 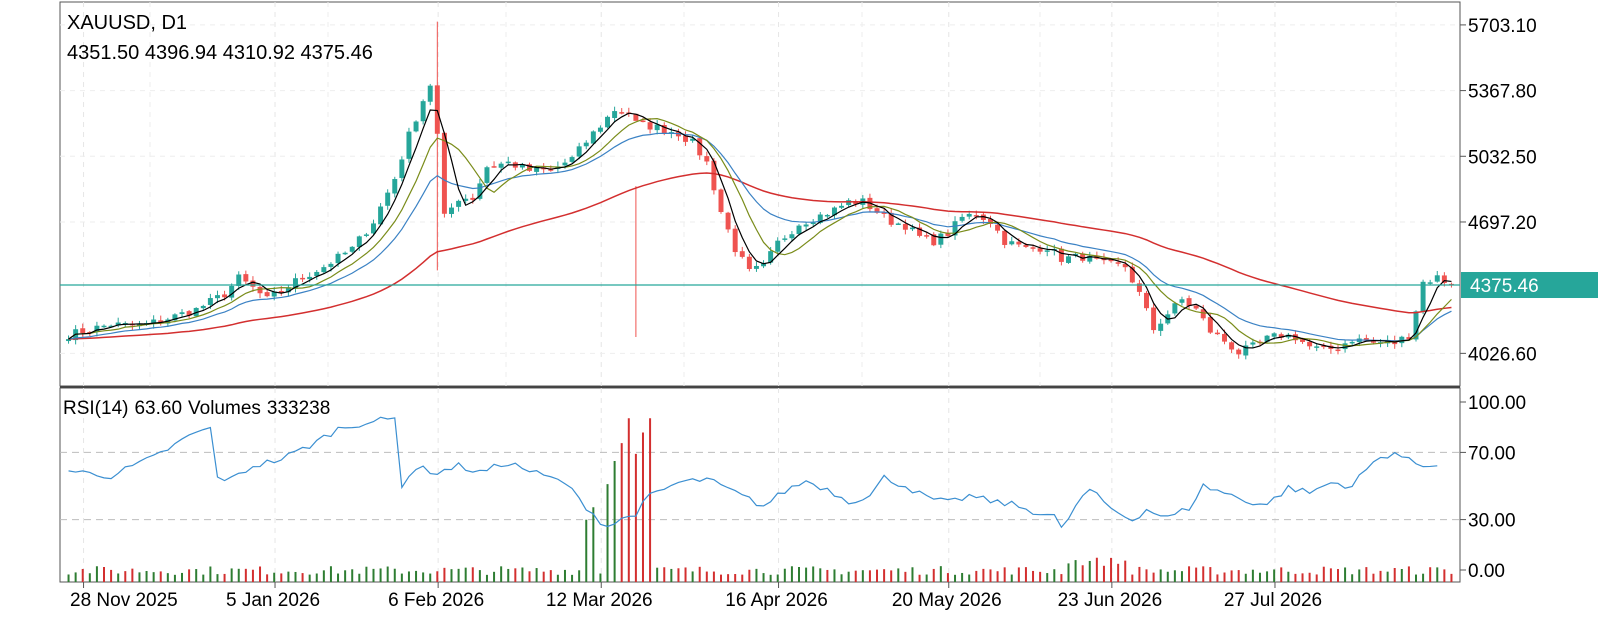 I want to click on volume-label: Volumes, so click(x=224, y=408).